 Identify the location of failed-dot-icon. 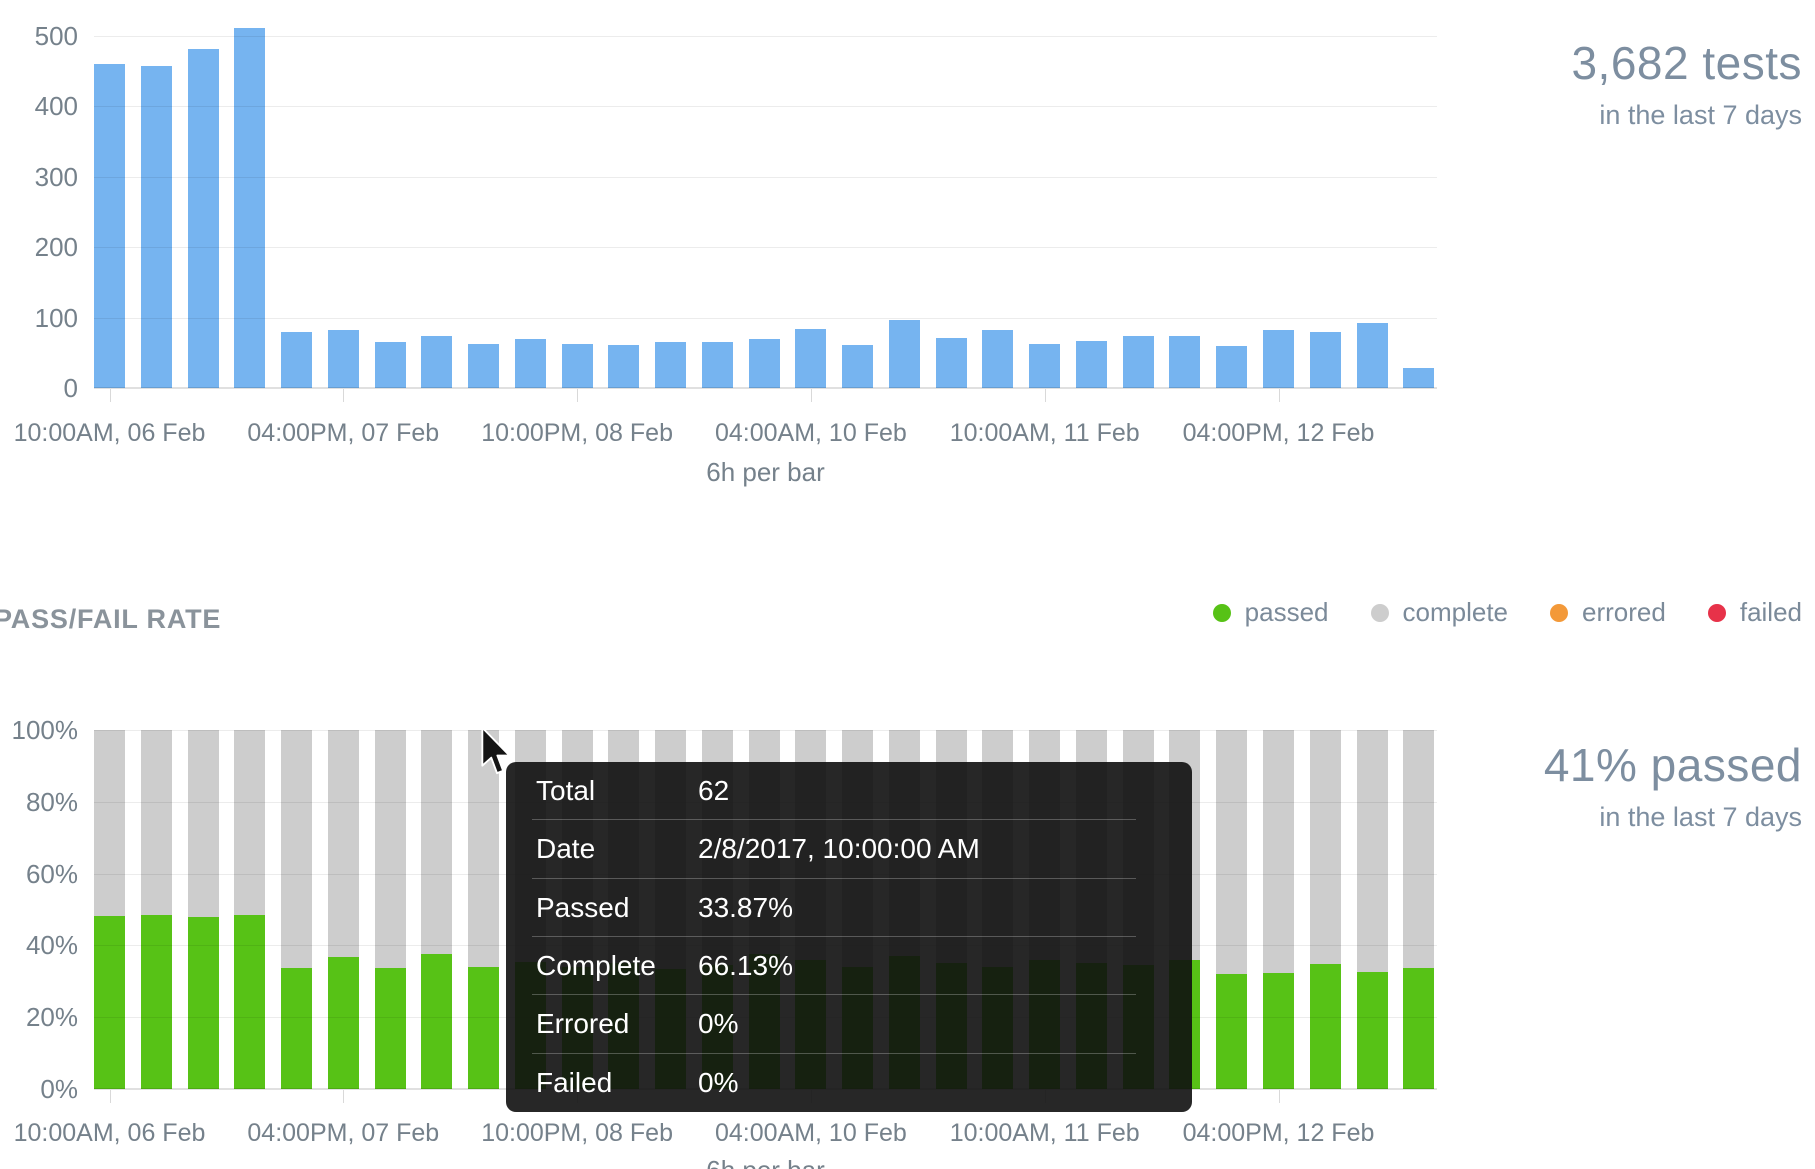
(1716, 612).